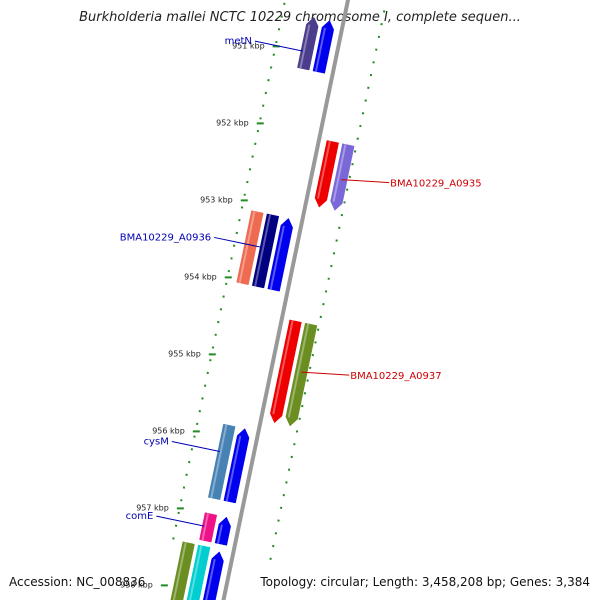 This screenshot has width=600, height=600. I want to click on label-bma10229-a0936-leader, so click(238, 242).